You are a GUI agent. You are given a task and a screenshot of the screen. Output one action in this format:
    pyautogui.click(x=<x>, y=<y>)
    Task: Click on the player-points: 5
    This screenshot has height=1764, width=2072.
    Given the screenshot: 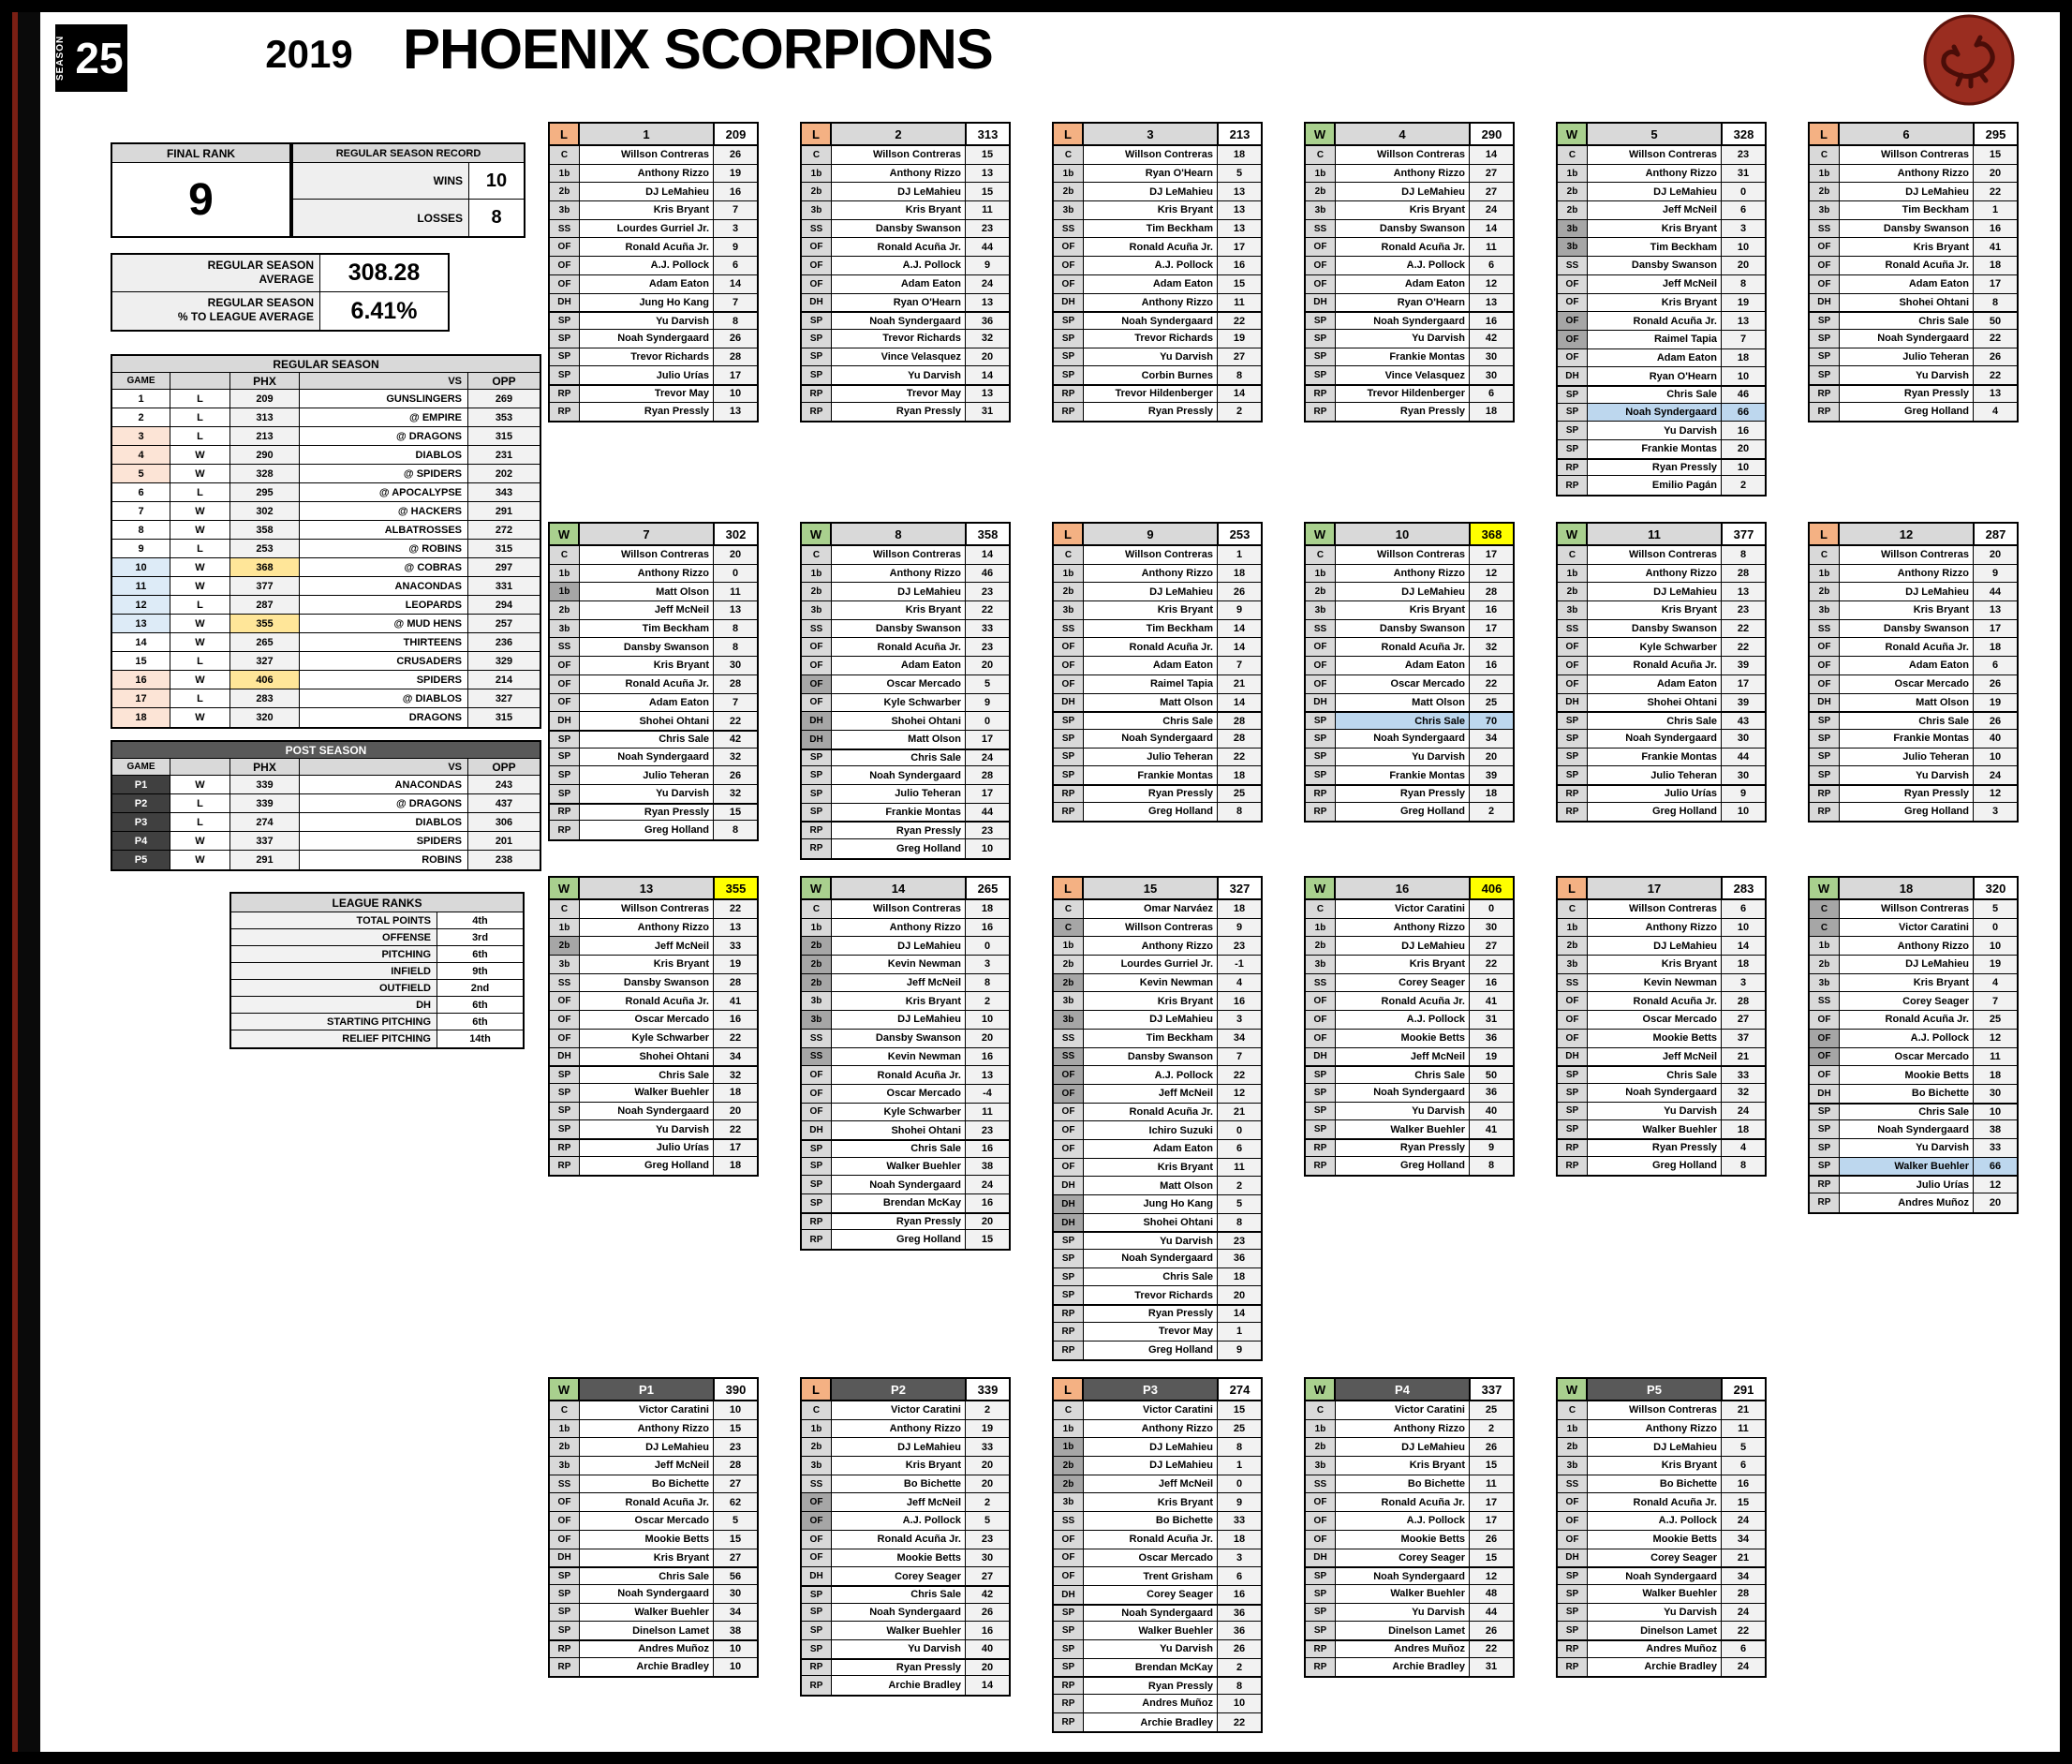 What is the action you would take?
    pyautogui.click(x=1239, y=1204)
    